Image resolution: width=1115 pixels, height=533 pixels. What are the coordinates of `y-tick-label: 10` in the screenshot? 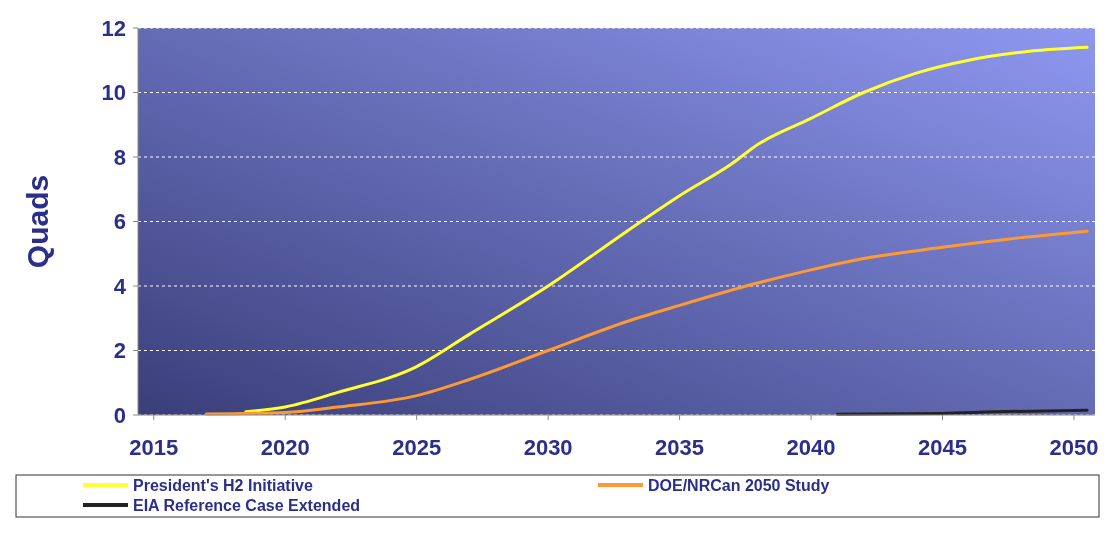 It's located at (113, 93).